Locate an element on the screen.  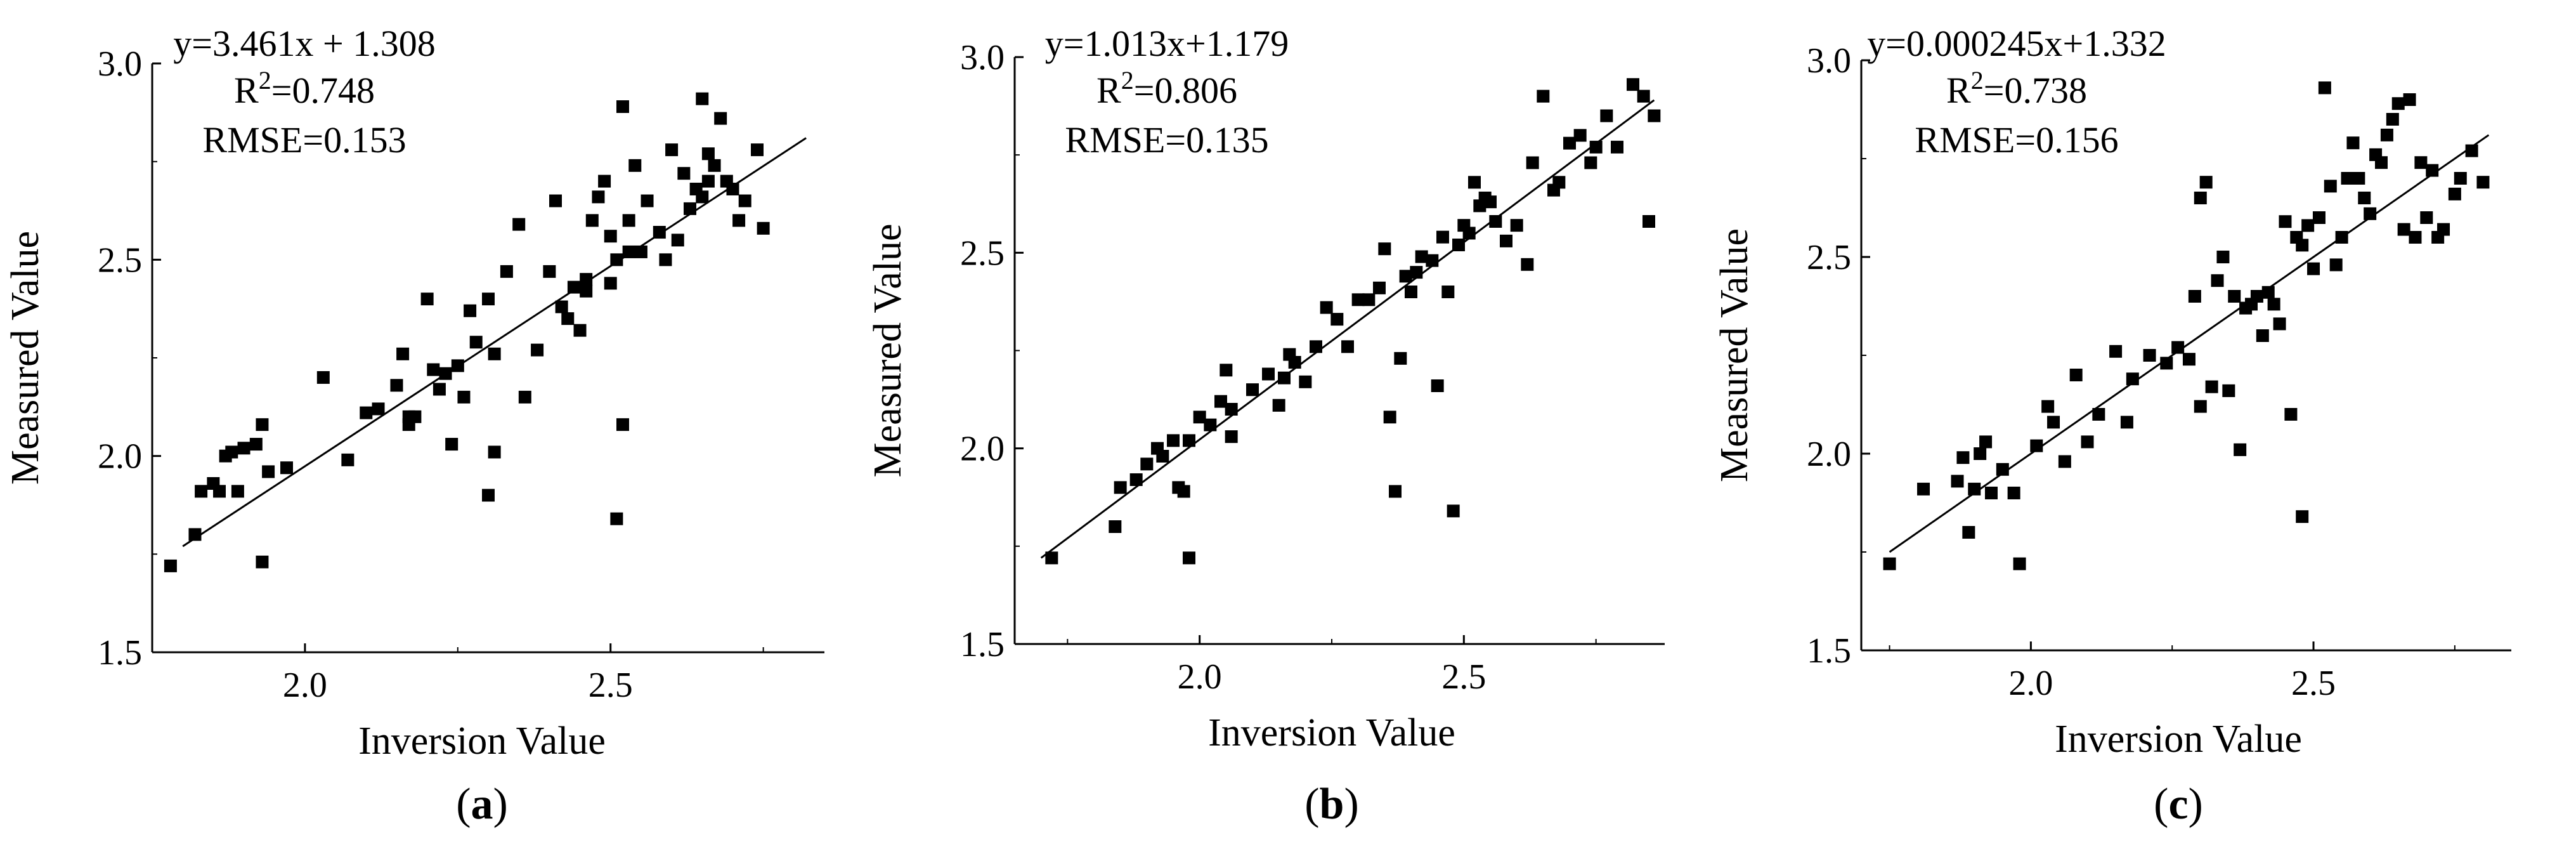
panel-c-equation: y=0.000245x+1.332 is located at coordinates (2017, 43).